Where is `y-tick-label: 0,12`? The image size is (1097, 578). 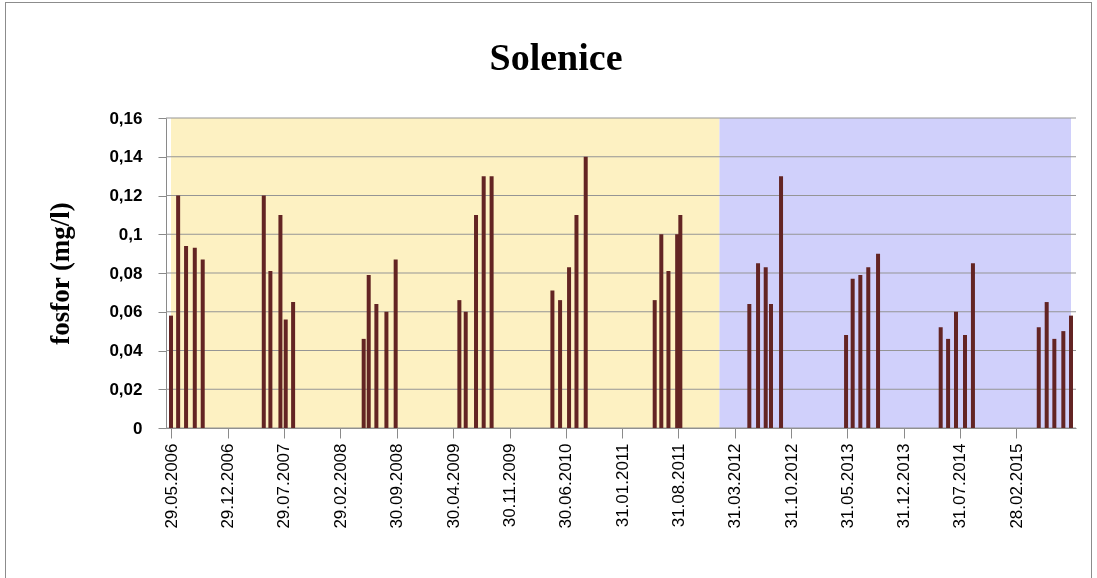 y-tick-label: 0,12 is located at coordinates (126, 195).